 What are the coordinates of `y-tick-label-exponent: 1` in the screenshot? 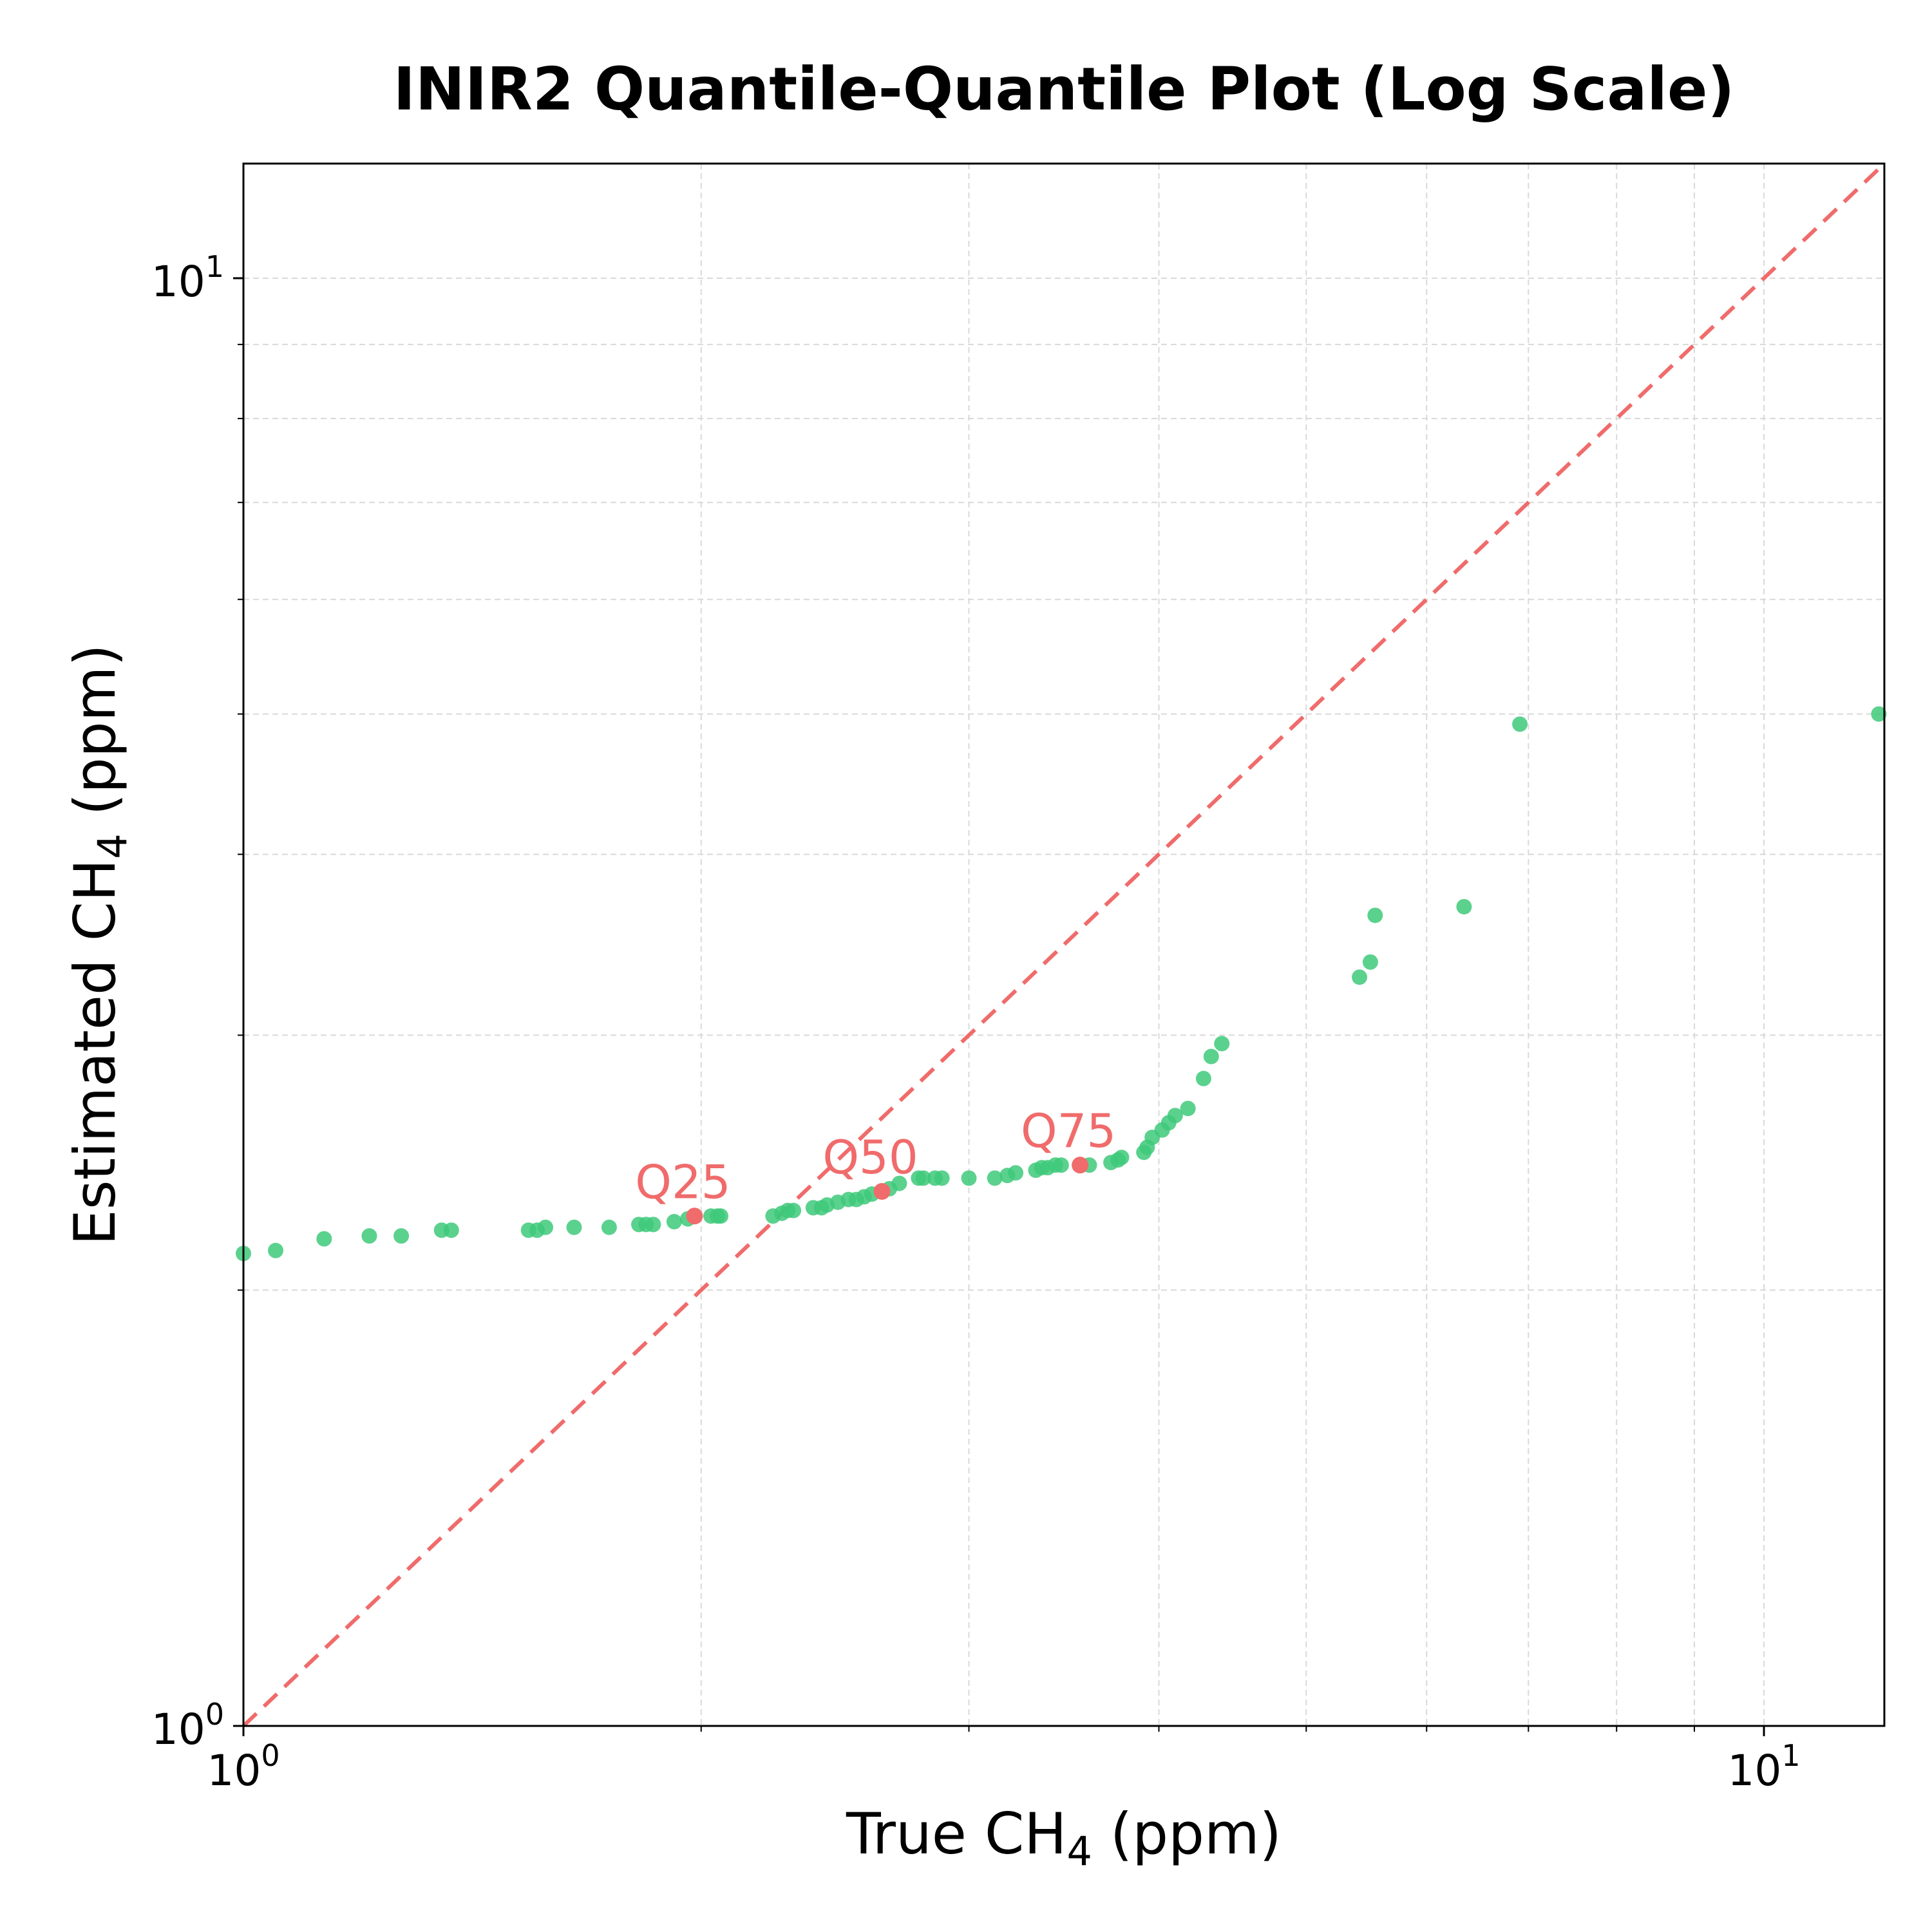 It's located at (215, 266).